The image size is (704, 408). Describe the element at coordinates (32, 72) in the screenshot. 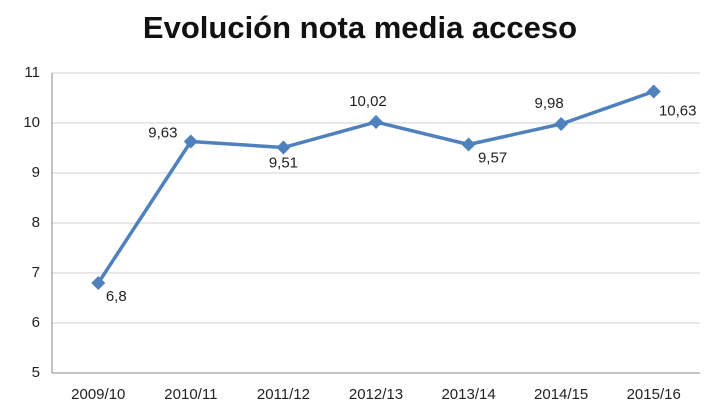

I see `y-tick-label: 11` at that location.